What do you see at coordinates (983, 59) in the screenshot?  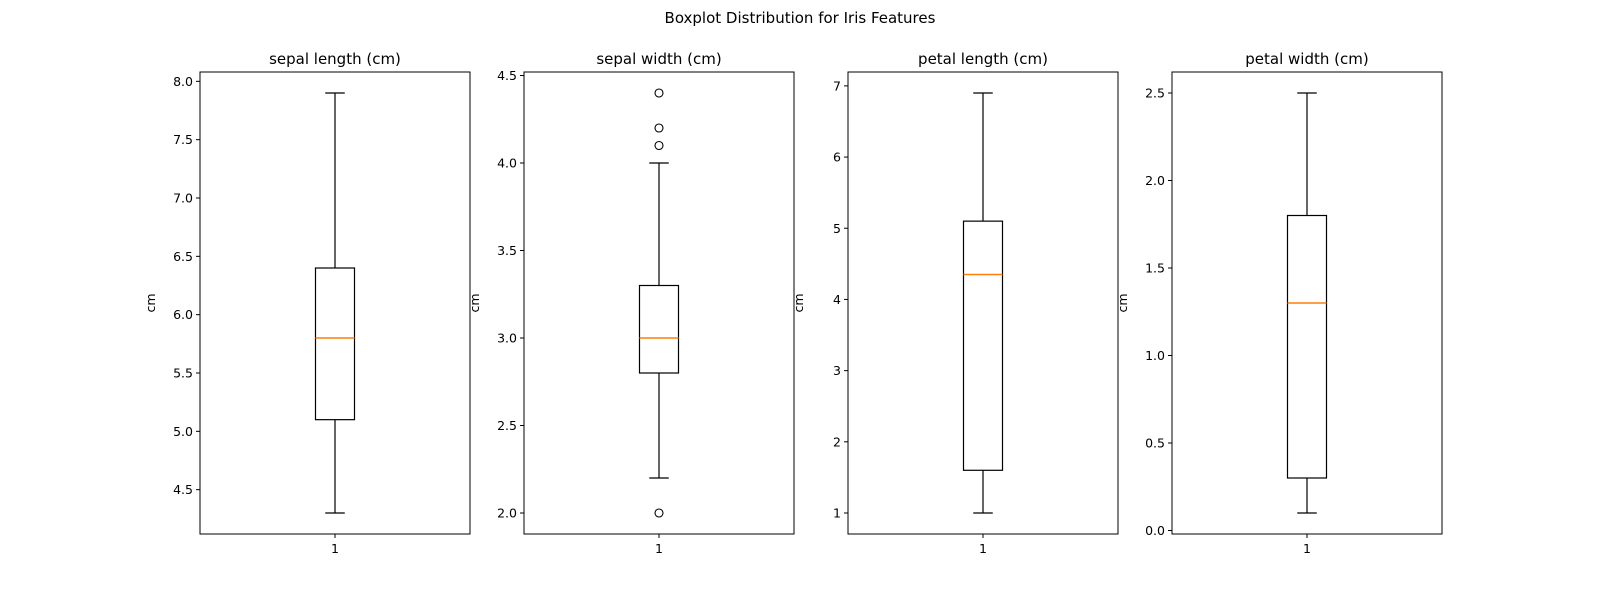 I see `subplot-title: petal length (cm)` at bounding box center [983, 59].